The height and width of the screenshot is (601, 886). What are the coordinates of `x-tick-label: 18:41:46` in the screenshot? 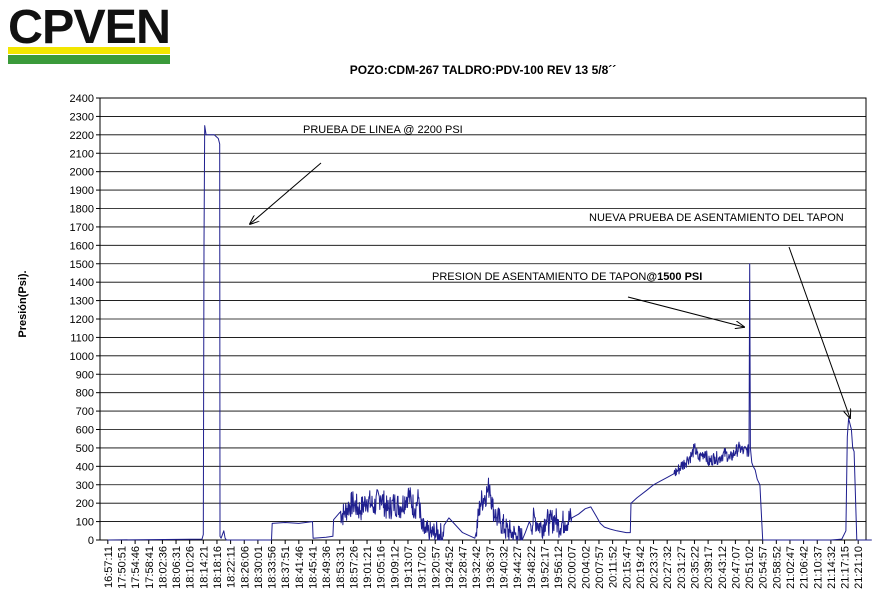 It's located at (300, 567).